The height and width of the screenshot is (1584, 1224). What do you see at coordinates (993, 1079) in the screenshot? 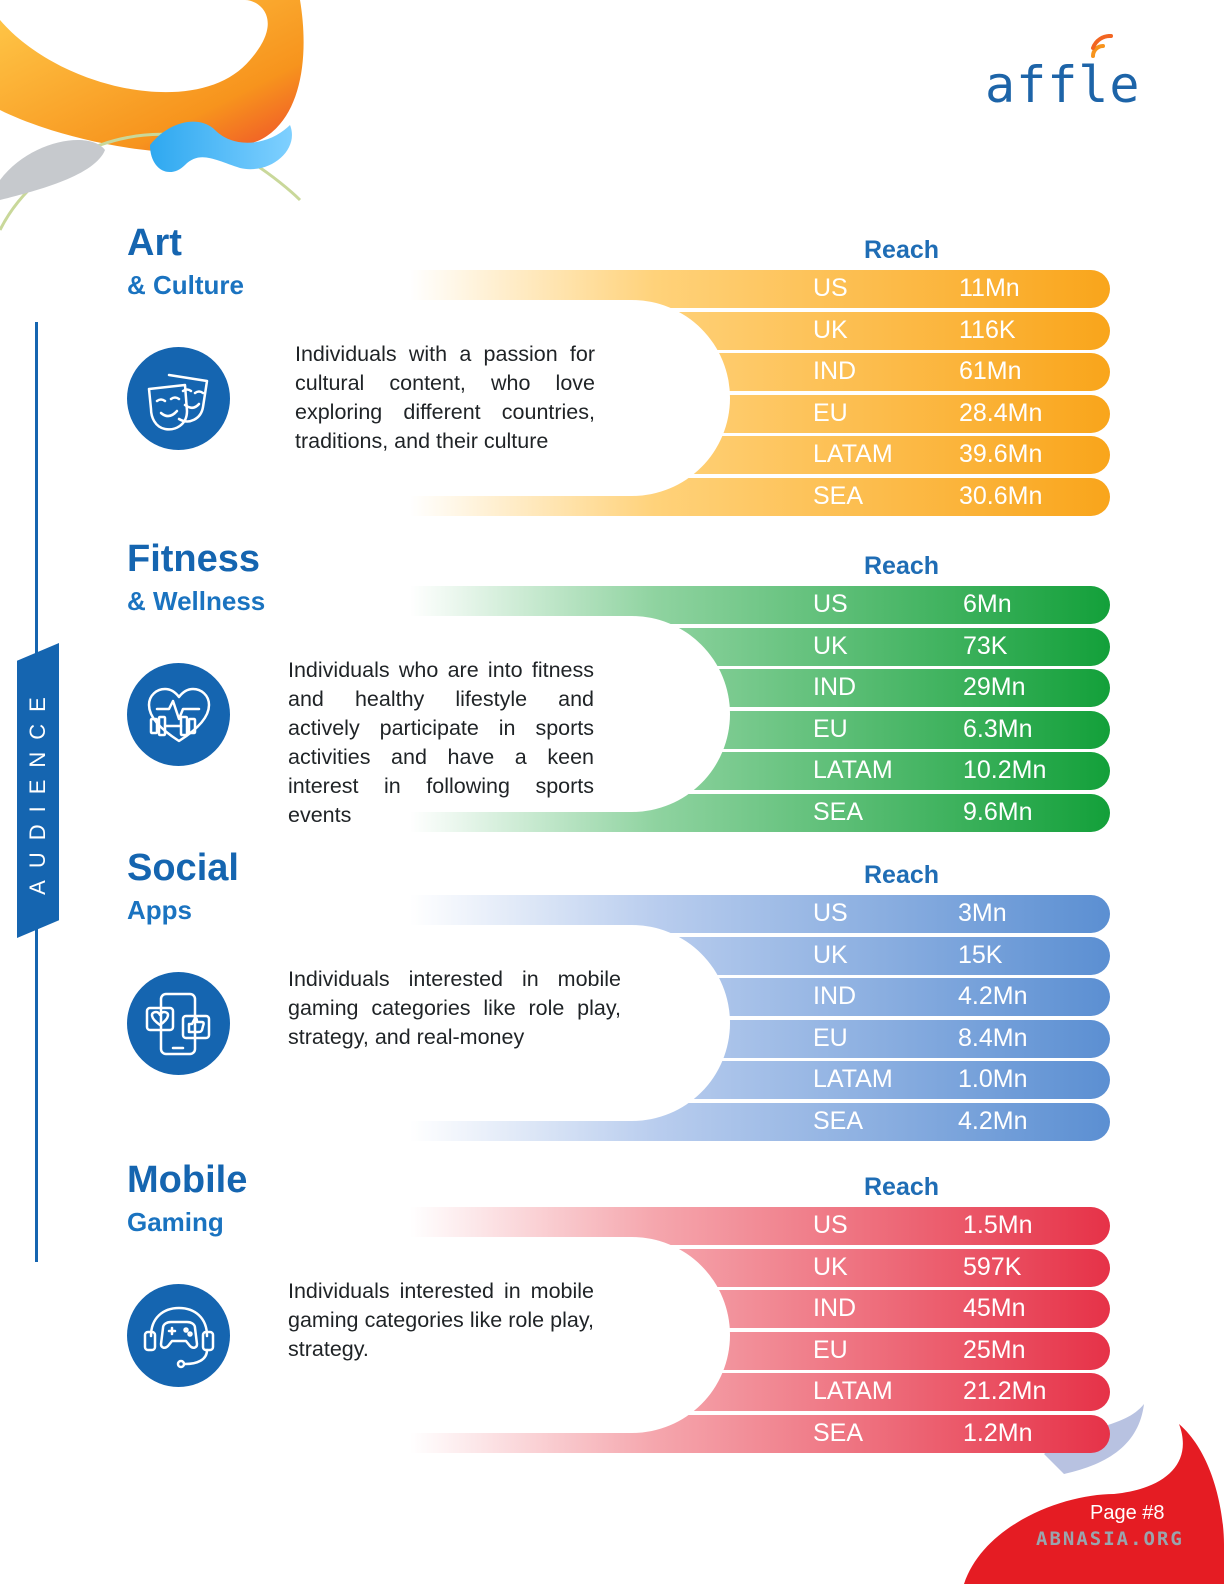
I see `reach-value: 1.0Mn` at bounding box center [993, 1079].